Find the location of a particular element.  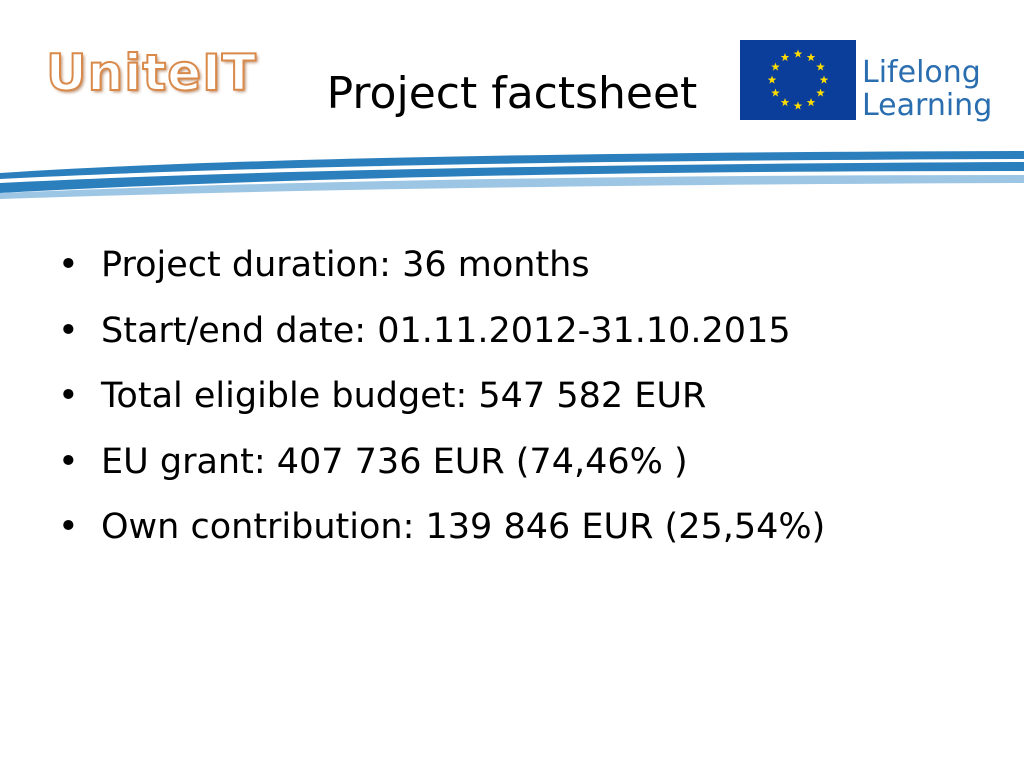

band-highlight is located at coordinates (512, 171).